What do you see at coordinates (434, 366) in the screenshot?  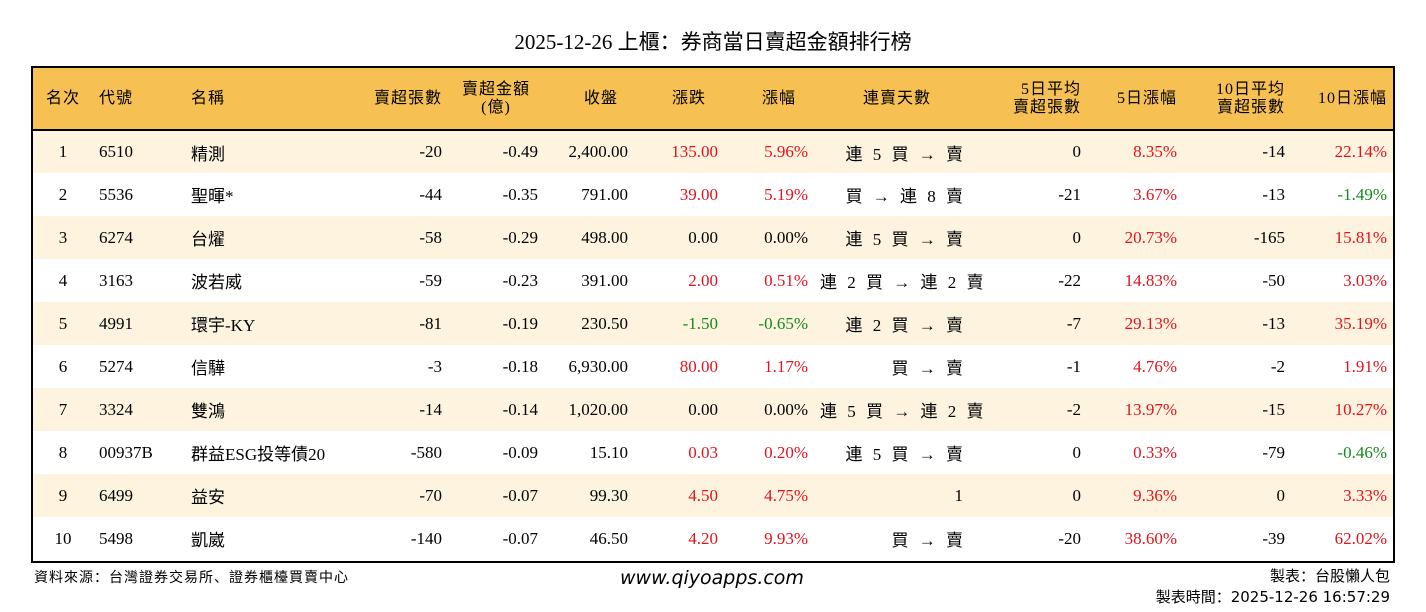 I see `cell-net-sell-lots: -3` at bounding box center [434, 366].